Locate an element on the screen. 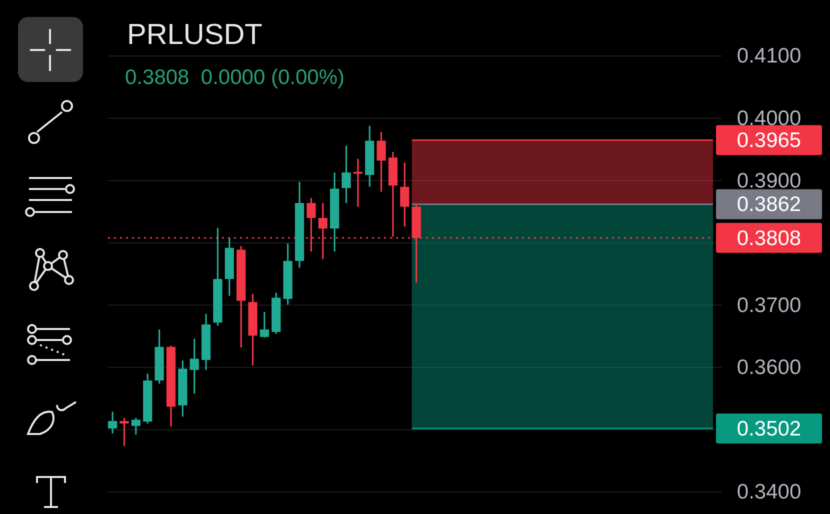  y-tick-label: 0.3400 is located at coordinates (769, 492).